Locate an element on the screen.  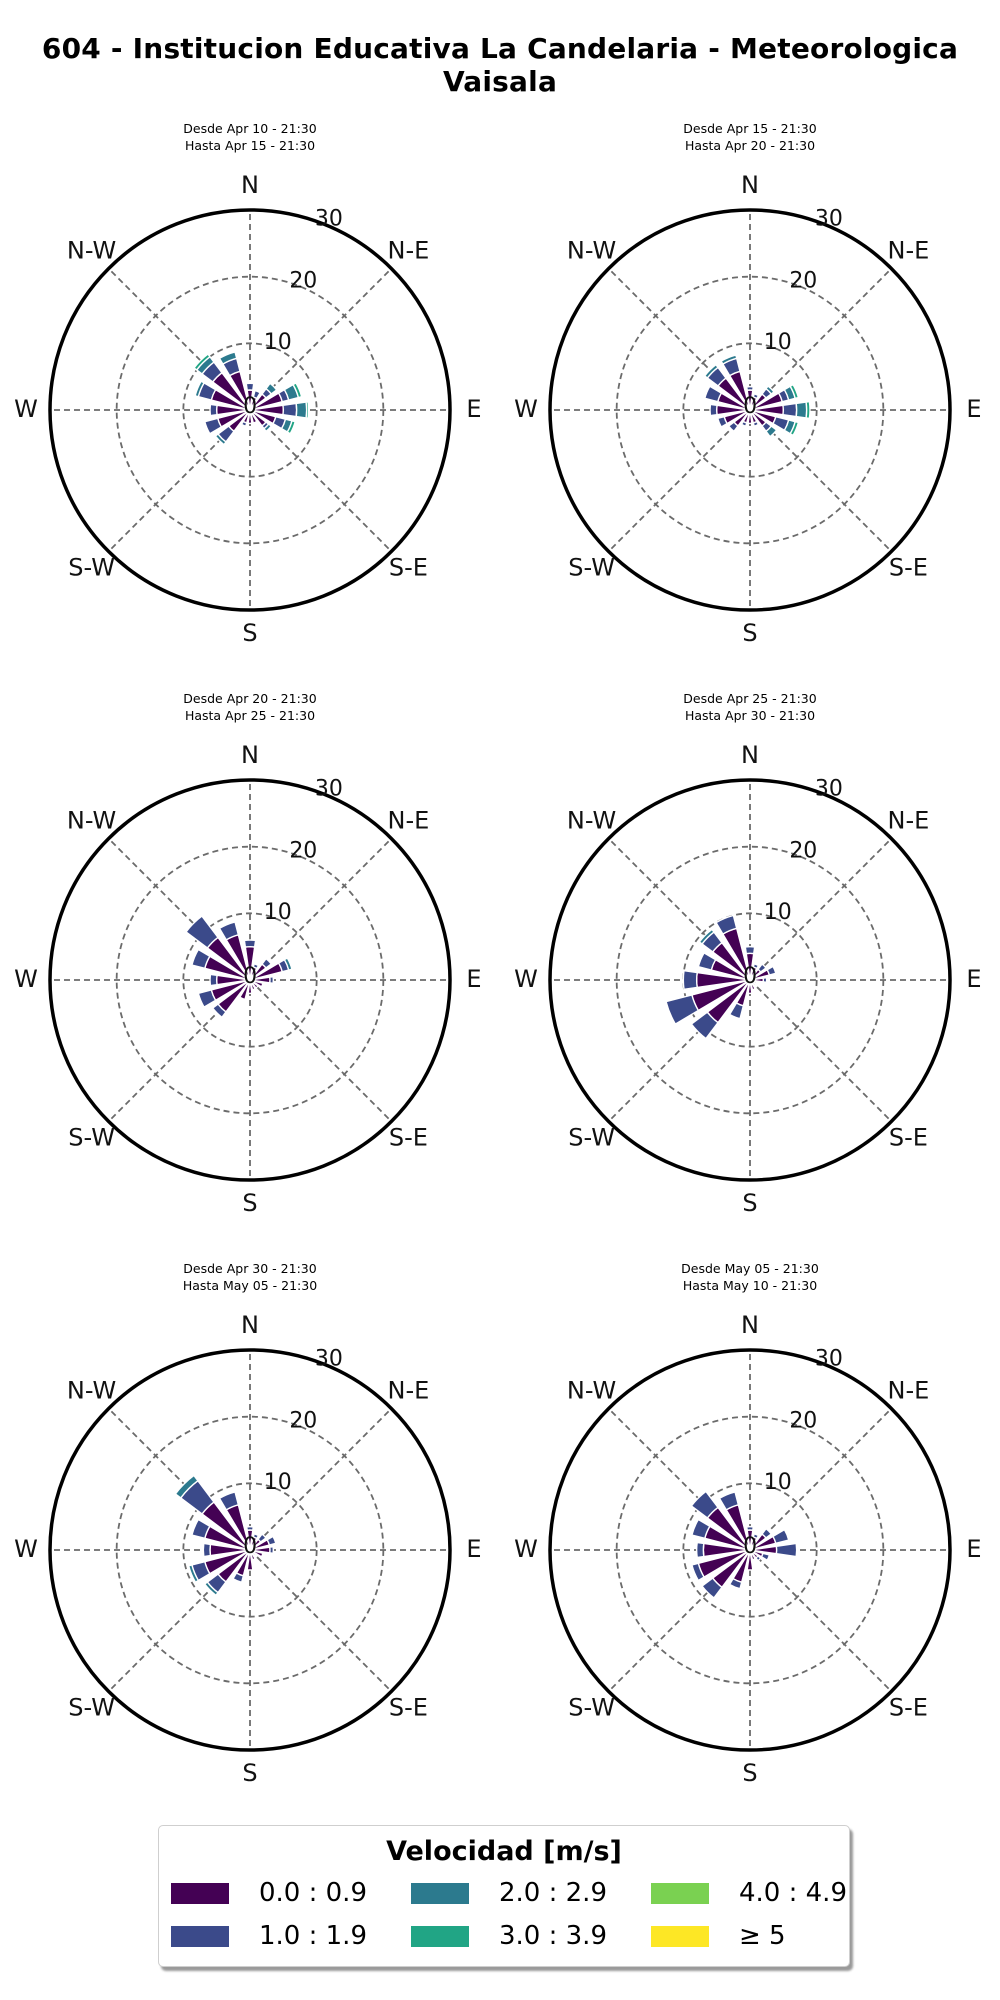
panel-subtitle: Desde Apr 15 - 21:30 Hasta Apr 20 - 21:30 is located at coordinates (750, 137).